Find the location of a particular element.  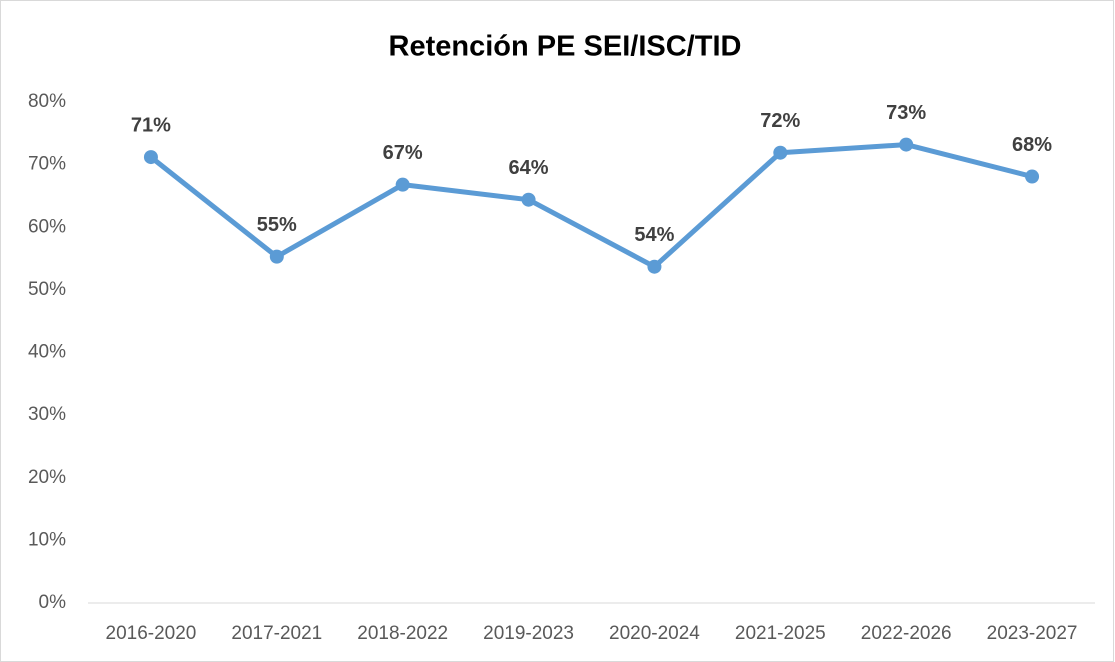

data-label: 68% is located at coordinates (1032, 145).